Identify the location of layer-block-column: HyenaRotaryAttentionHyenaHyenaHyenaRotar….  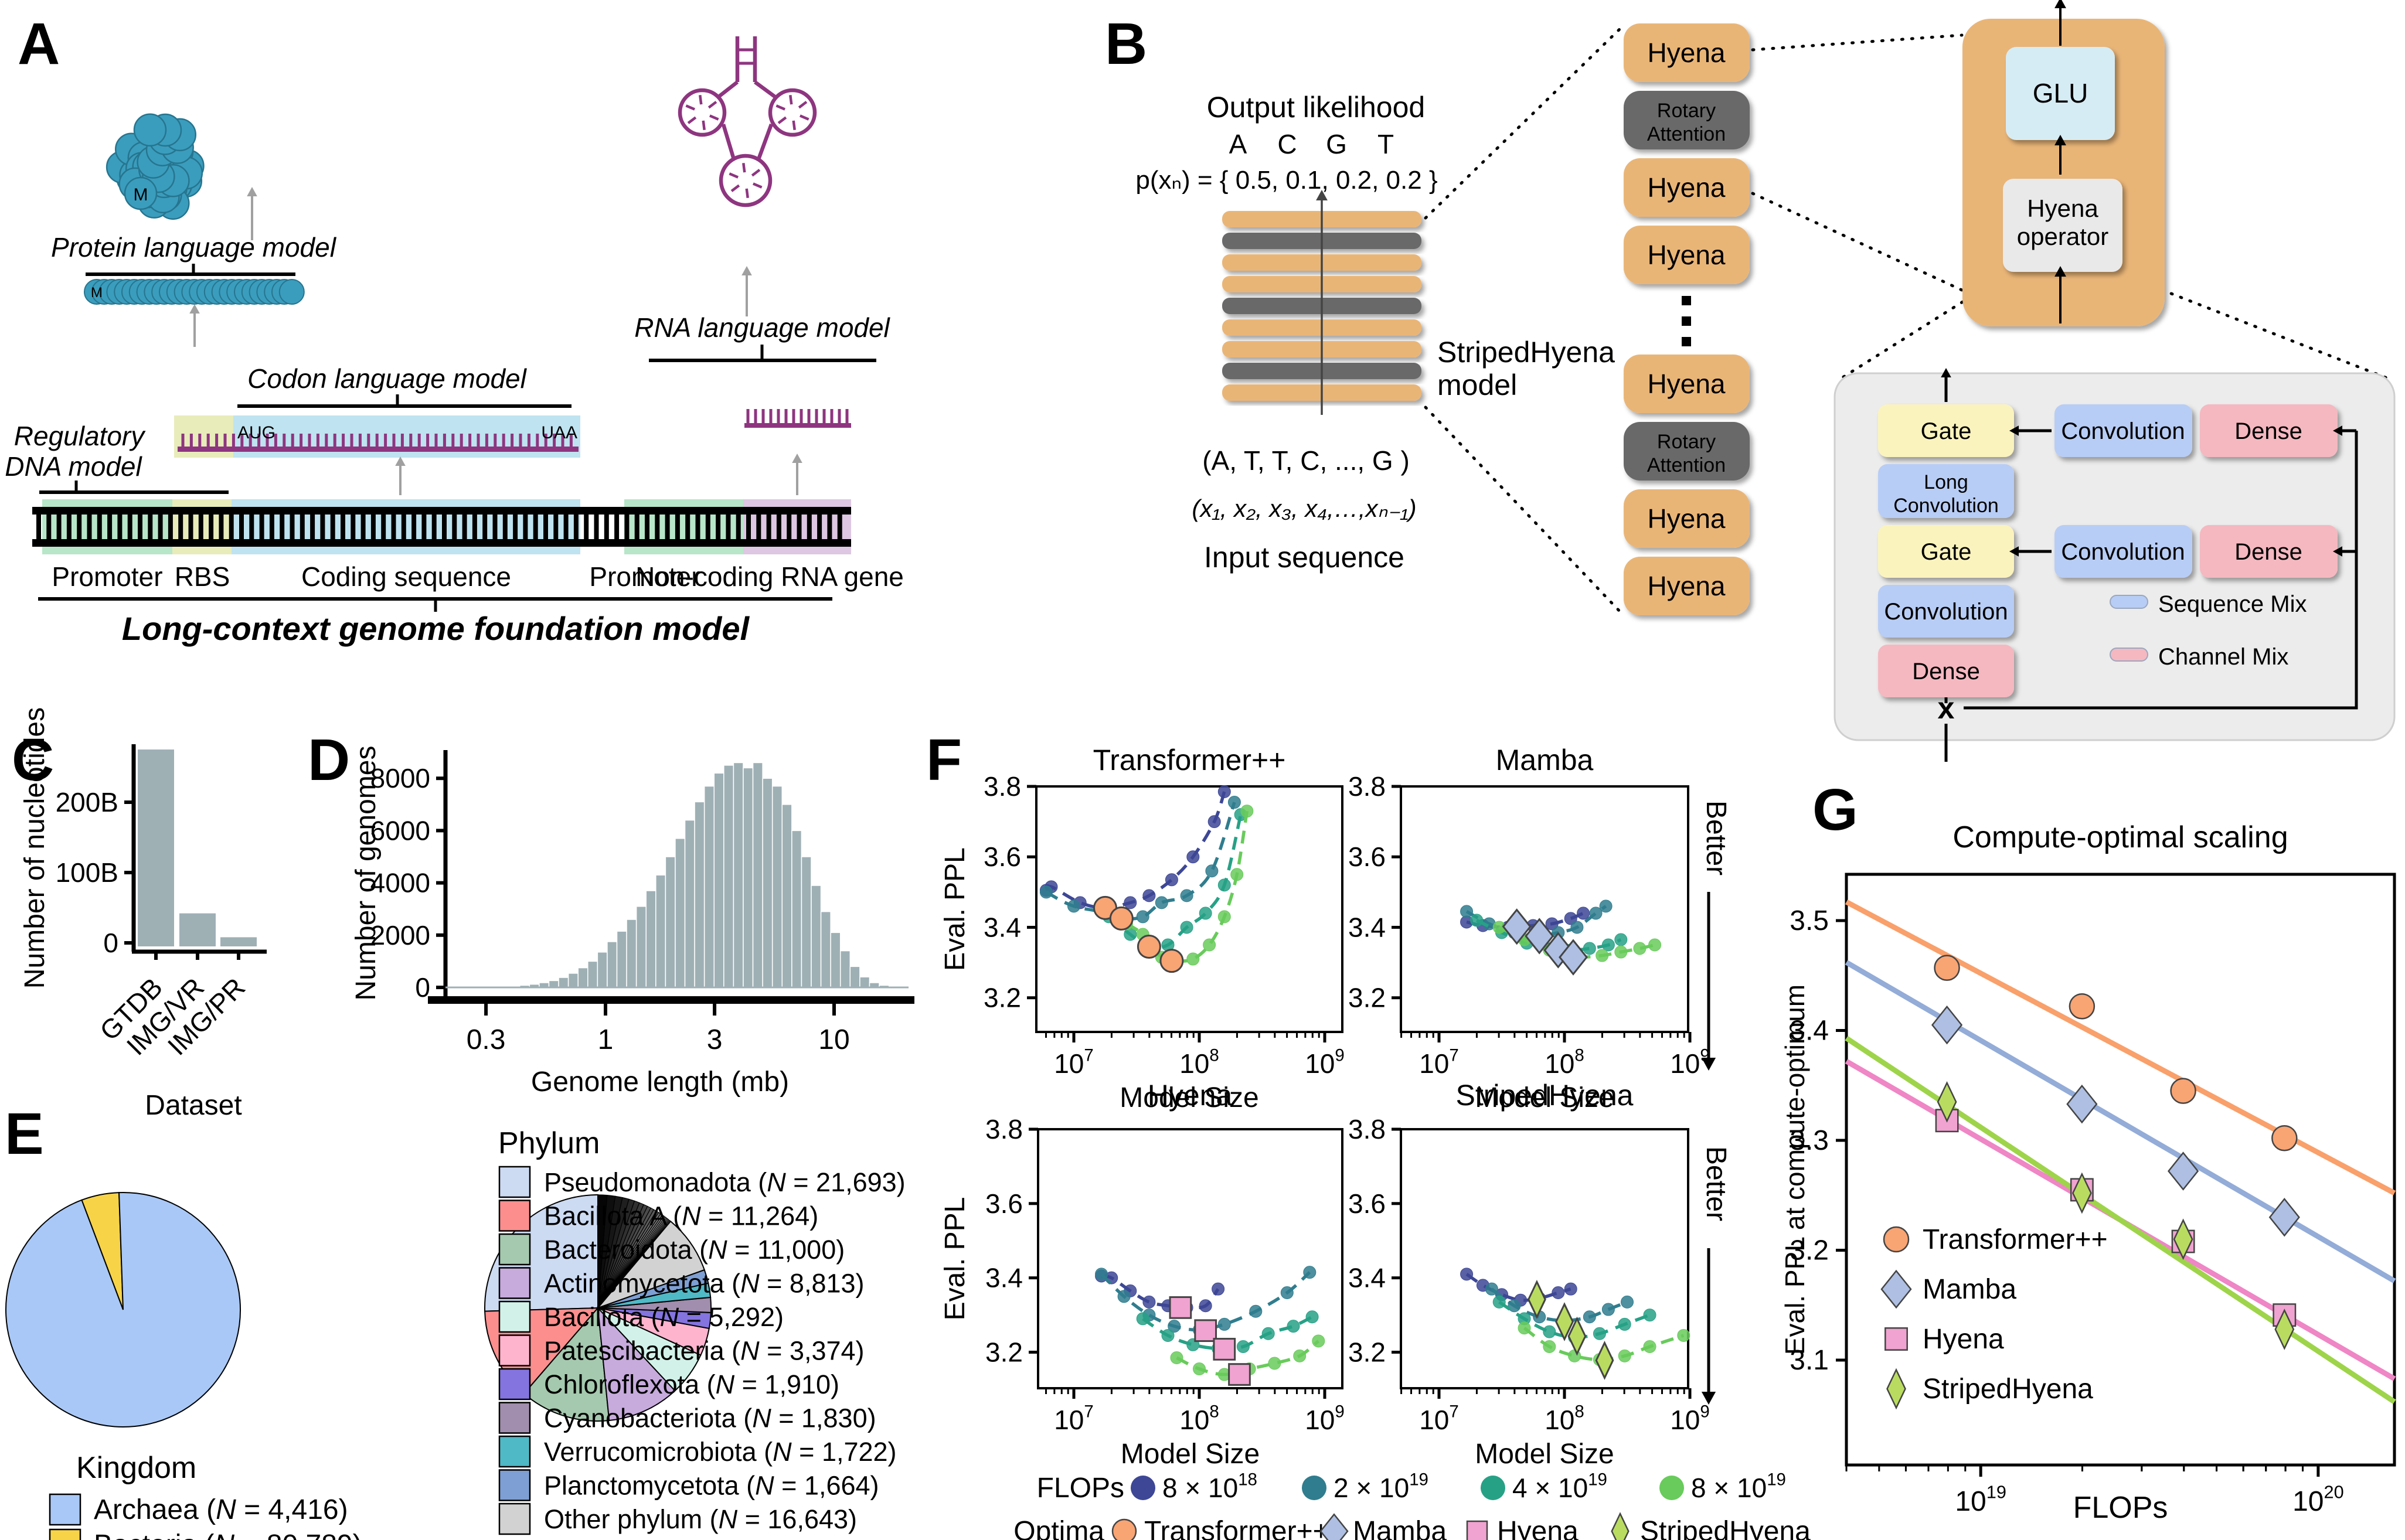
(1687, 319).